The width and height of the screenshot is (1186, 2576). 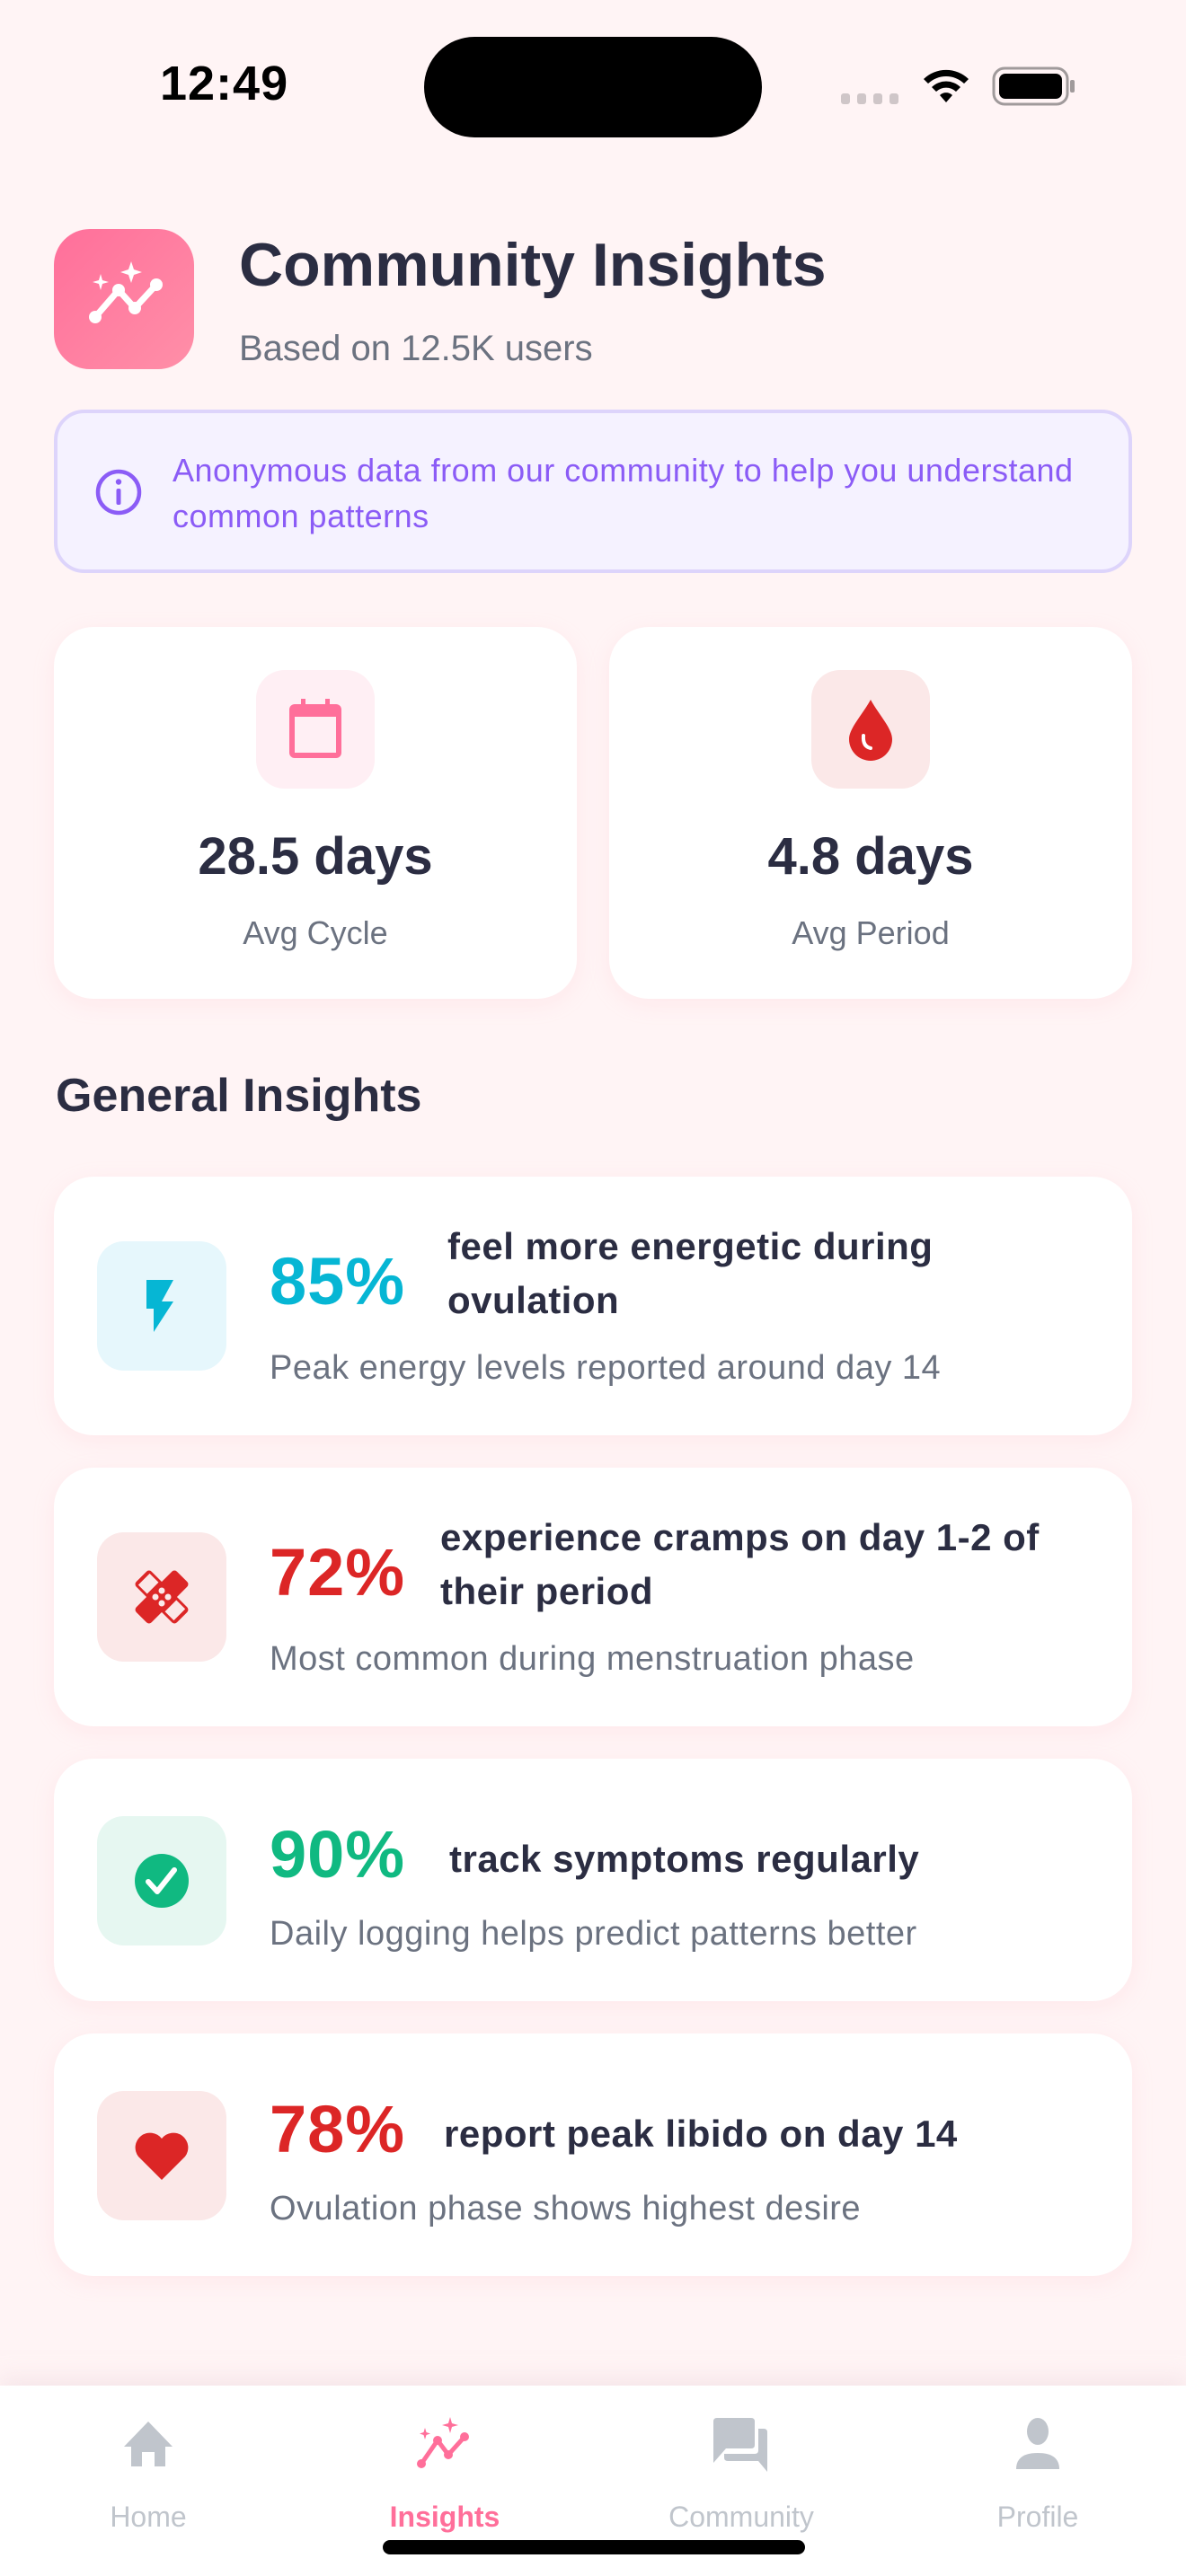 I want to click on tab-insights: Insights, so click(x=445, y=2473).